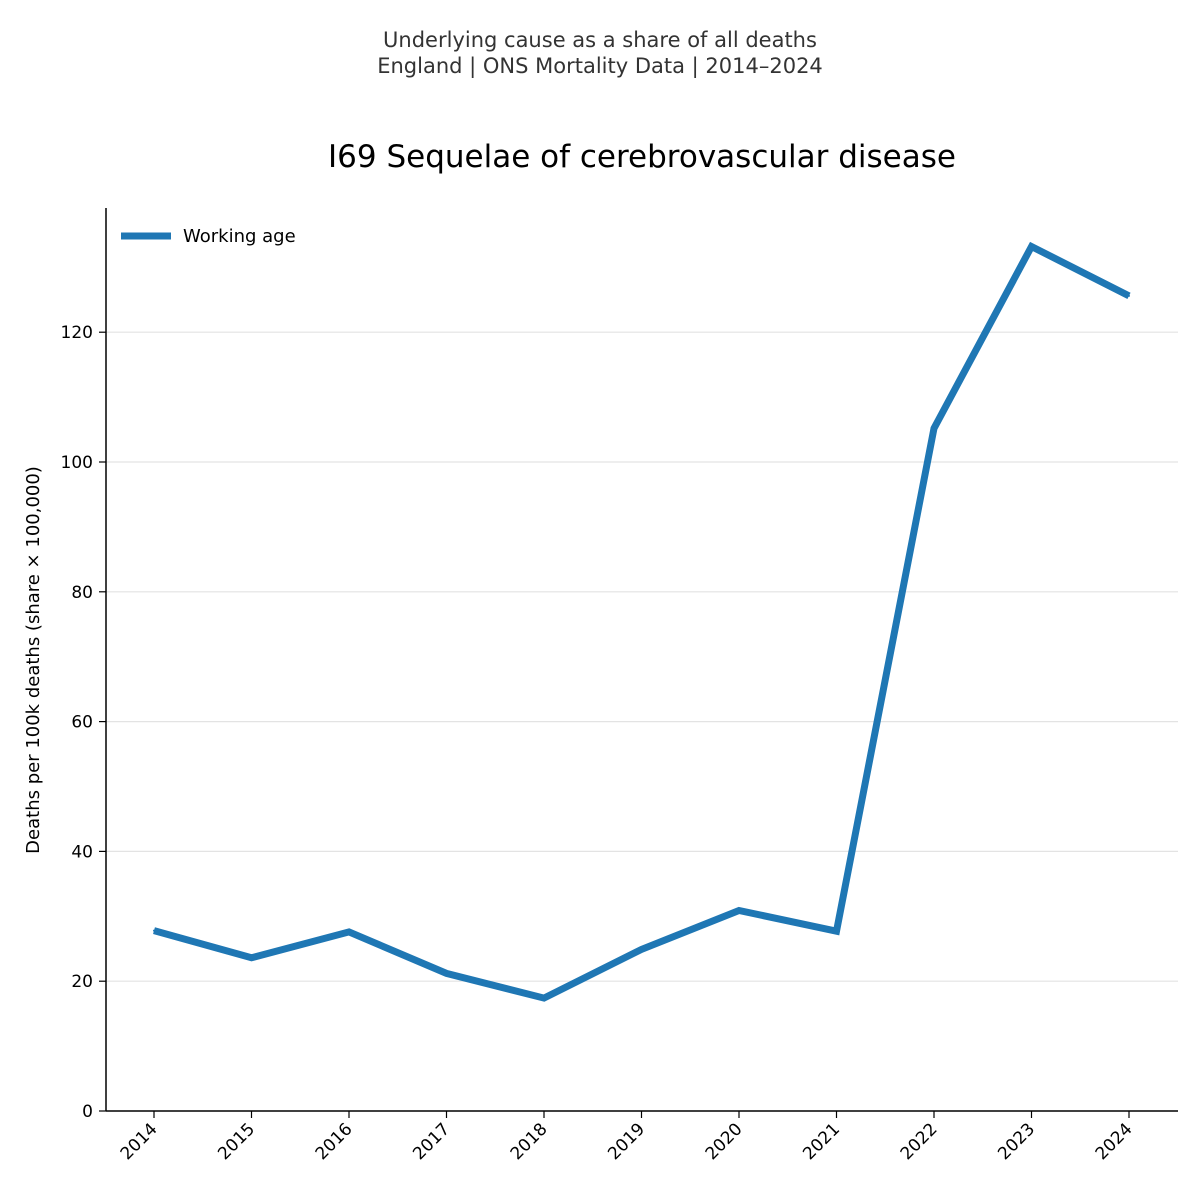 The image size is (1200, 1200). I want to click on x-tick-label-2023: 2023, so click(1016, 1141).